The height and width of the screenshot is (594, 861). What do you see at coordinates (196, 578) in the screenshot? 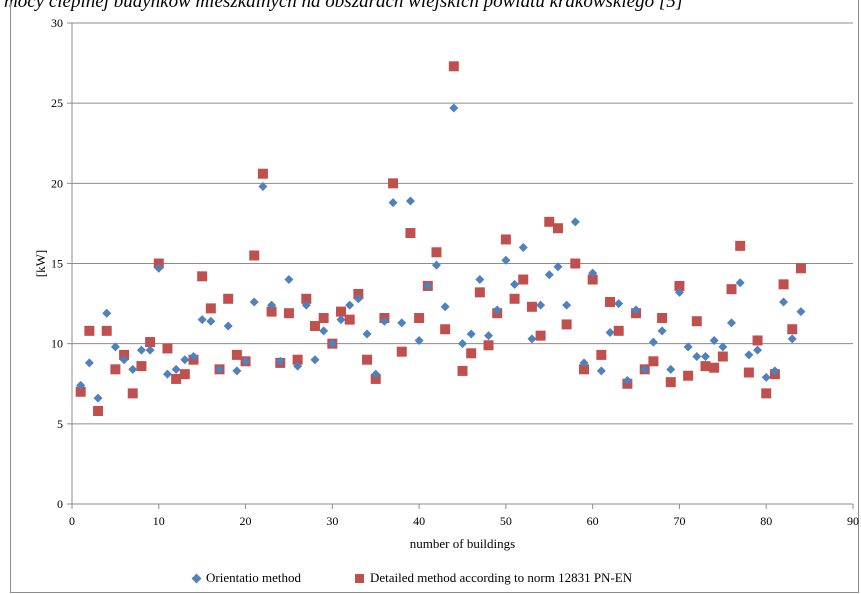
I see `diamond-marker-icon` at bounding box center [196, 578].